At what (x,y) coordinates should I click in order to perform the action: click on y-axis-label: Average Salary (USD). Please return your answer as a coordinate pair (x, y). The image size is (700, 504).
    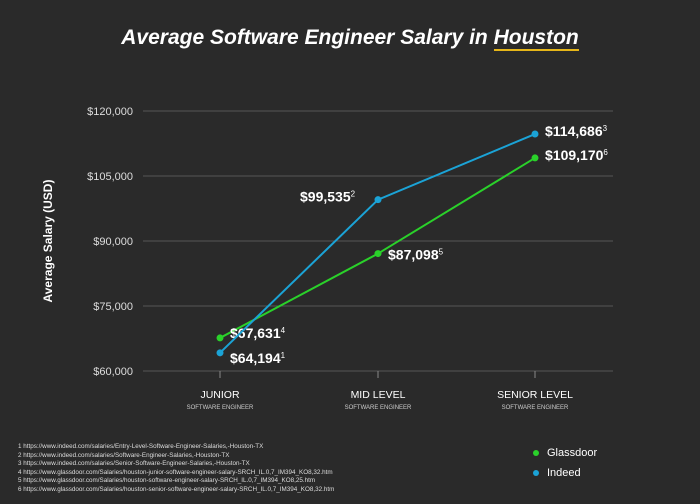
    Looking at the image, I should click on (48, 241).